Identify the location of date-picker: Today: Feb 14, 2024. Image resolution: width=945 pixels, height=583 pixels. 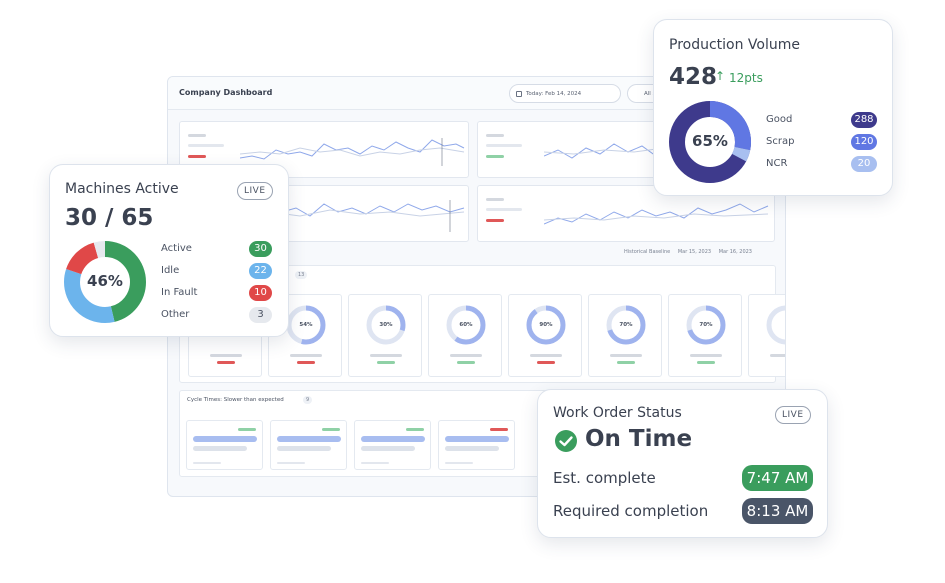
(565, 93).